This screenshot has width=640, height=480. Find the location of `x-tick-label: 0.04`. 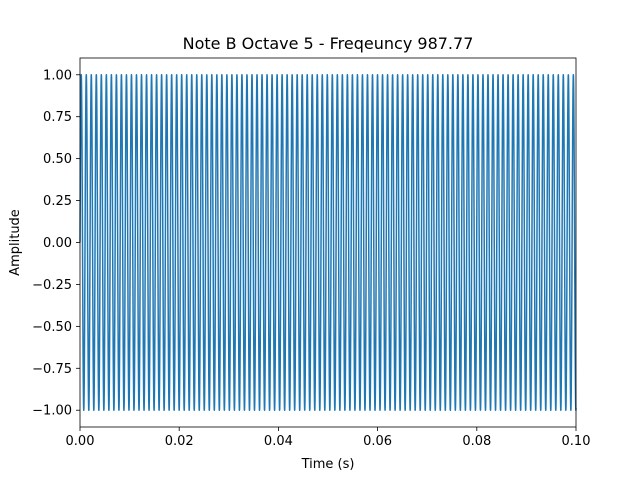

x-tick-label: 0.04 is located at coordinates (278, 441).